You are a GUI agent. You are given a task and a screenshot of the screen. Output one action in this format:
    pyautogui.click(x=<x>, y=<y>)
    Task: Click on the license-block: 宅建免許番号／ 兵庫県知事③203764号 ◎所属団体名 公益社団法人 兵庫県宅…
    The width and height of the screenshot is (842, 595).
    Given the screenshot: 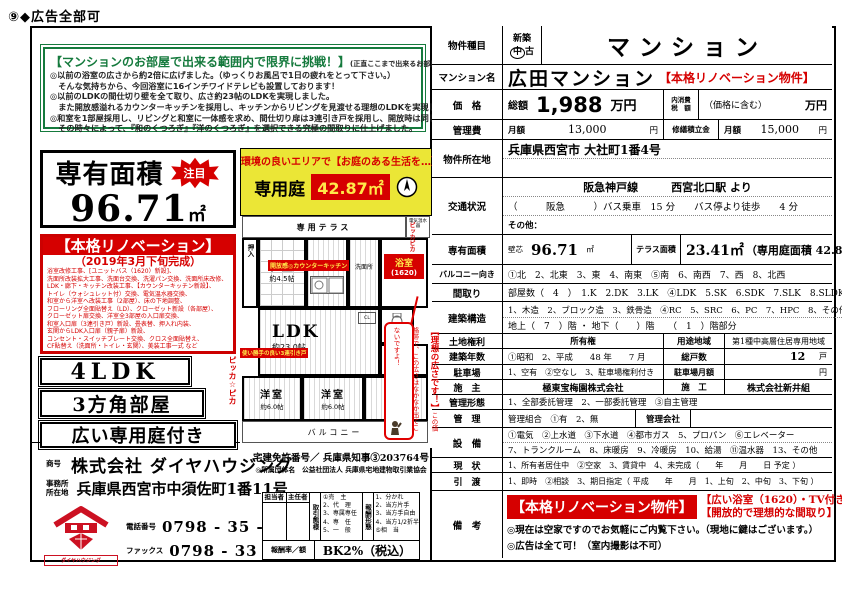 What is the action you would take?
    pyautogui.click(x=341, y=462)
    